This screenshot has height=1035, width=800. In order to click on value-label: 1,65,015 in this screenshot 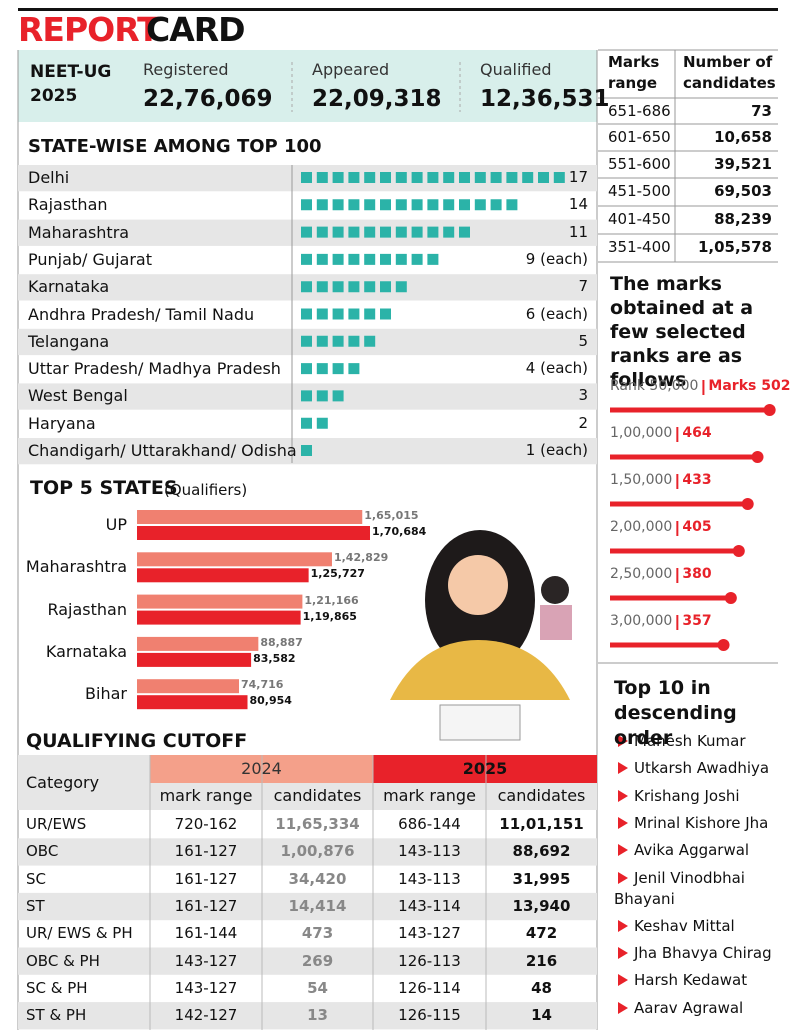, I will do `click(391, 515)`.